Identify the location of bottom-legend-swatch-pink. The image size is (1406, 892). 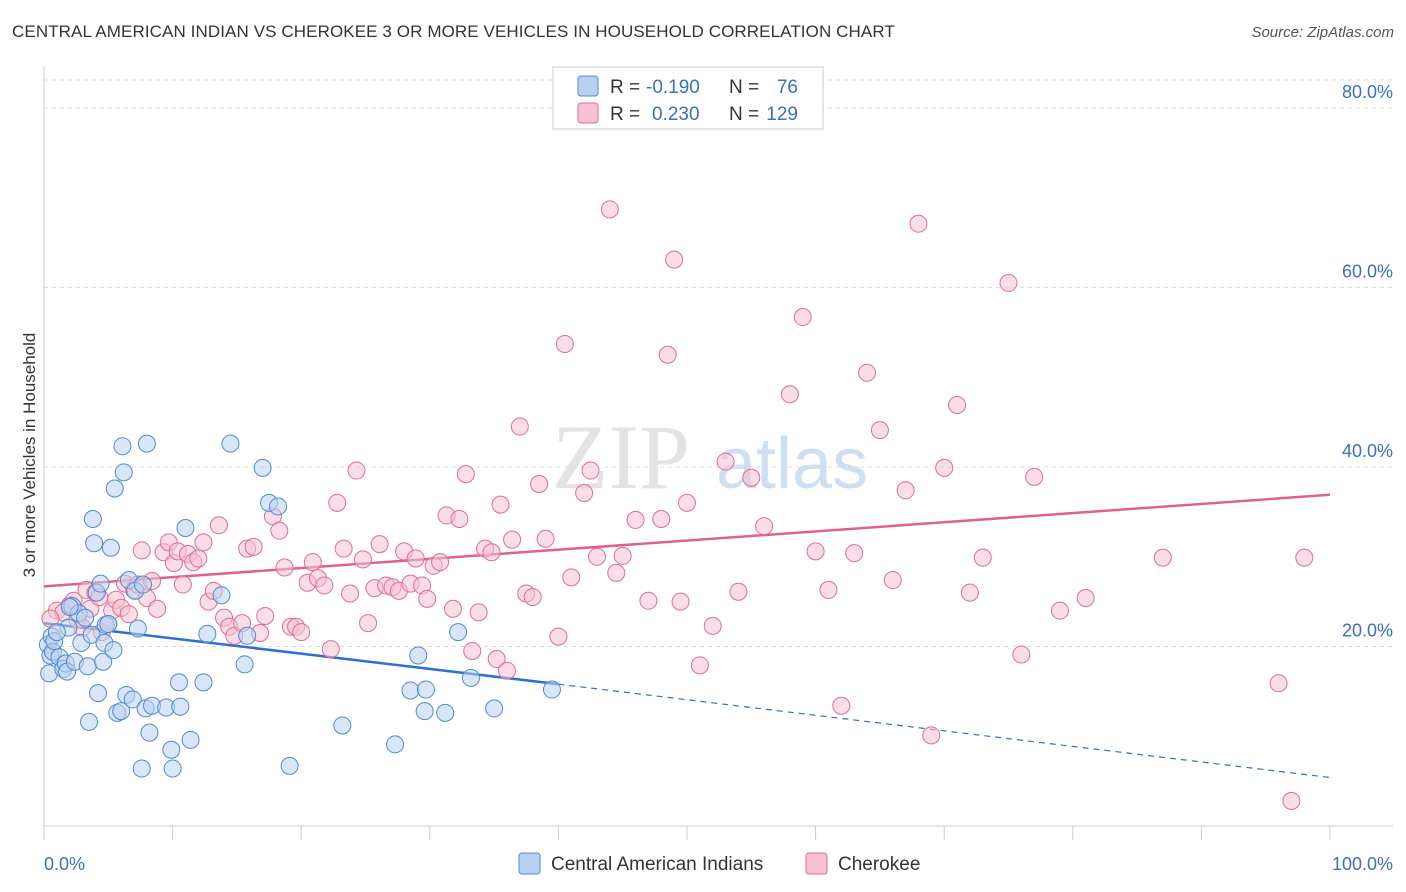
(816, 863).